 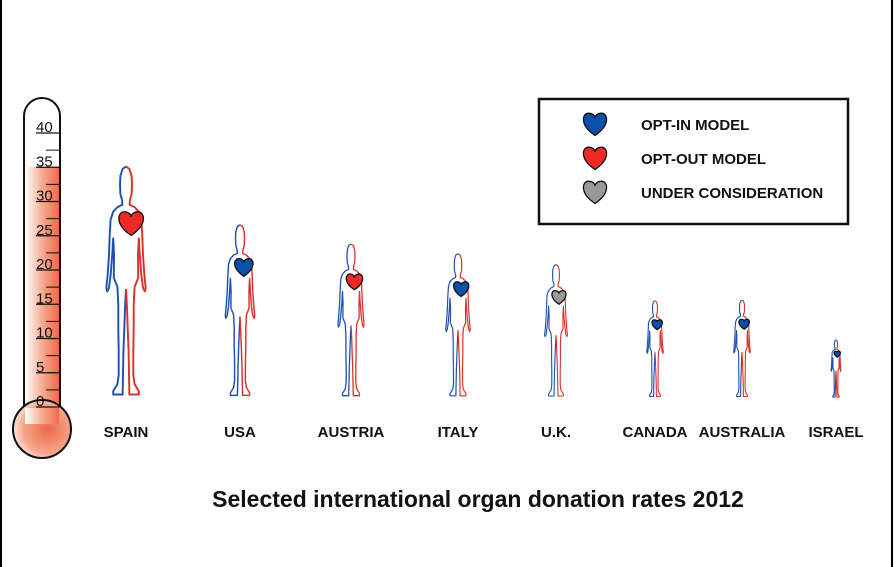 I want to click on country-label: AUSTRIA, so click(x=351, y=432).